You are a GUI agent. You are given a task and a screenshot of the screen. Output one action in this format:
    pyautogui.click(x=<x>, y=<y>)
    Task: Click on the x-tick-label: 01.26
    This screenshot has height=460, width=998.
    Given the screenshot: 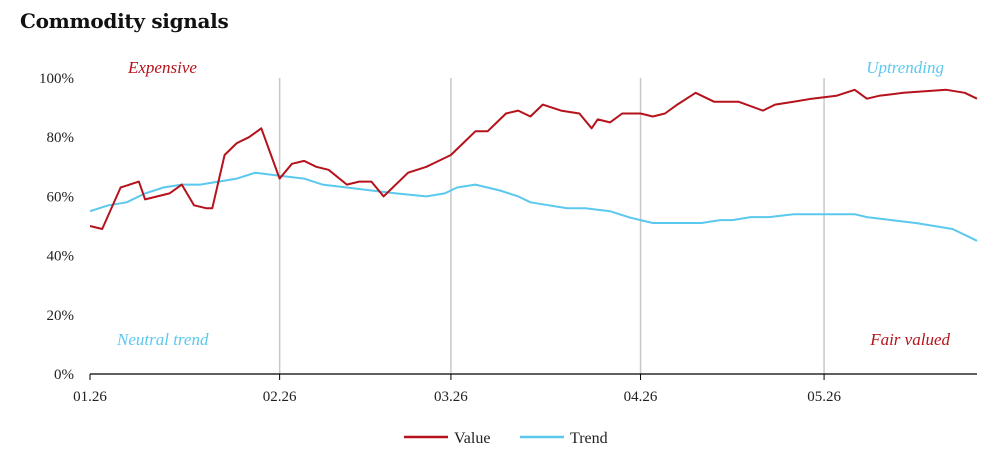 What is the action you would take?
    pyautogui.click(x=90, y=397)
    